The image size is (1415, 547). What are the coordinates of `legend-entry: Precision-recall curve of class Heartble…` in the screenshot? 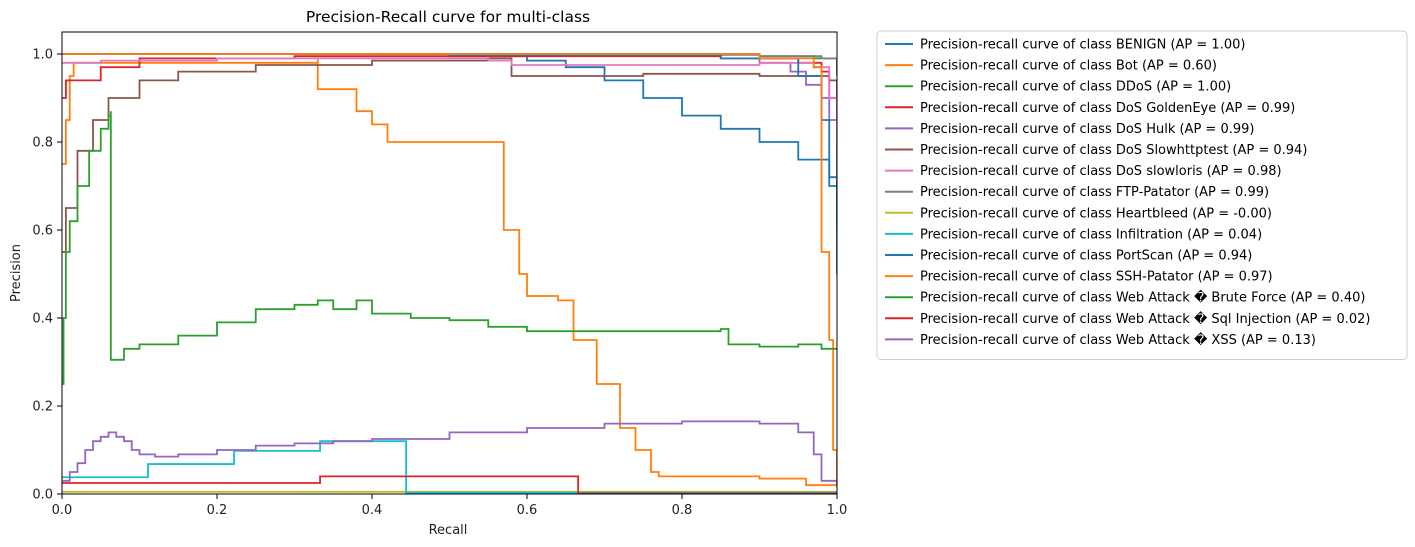 It's located at (1096, 213).